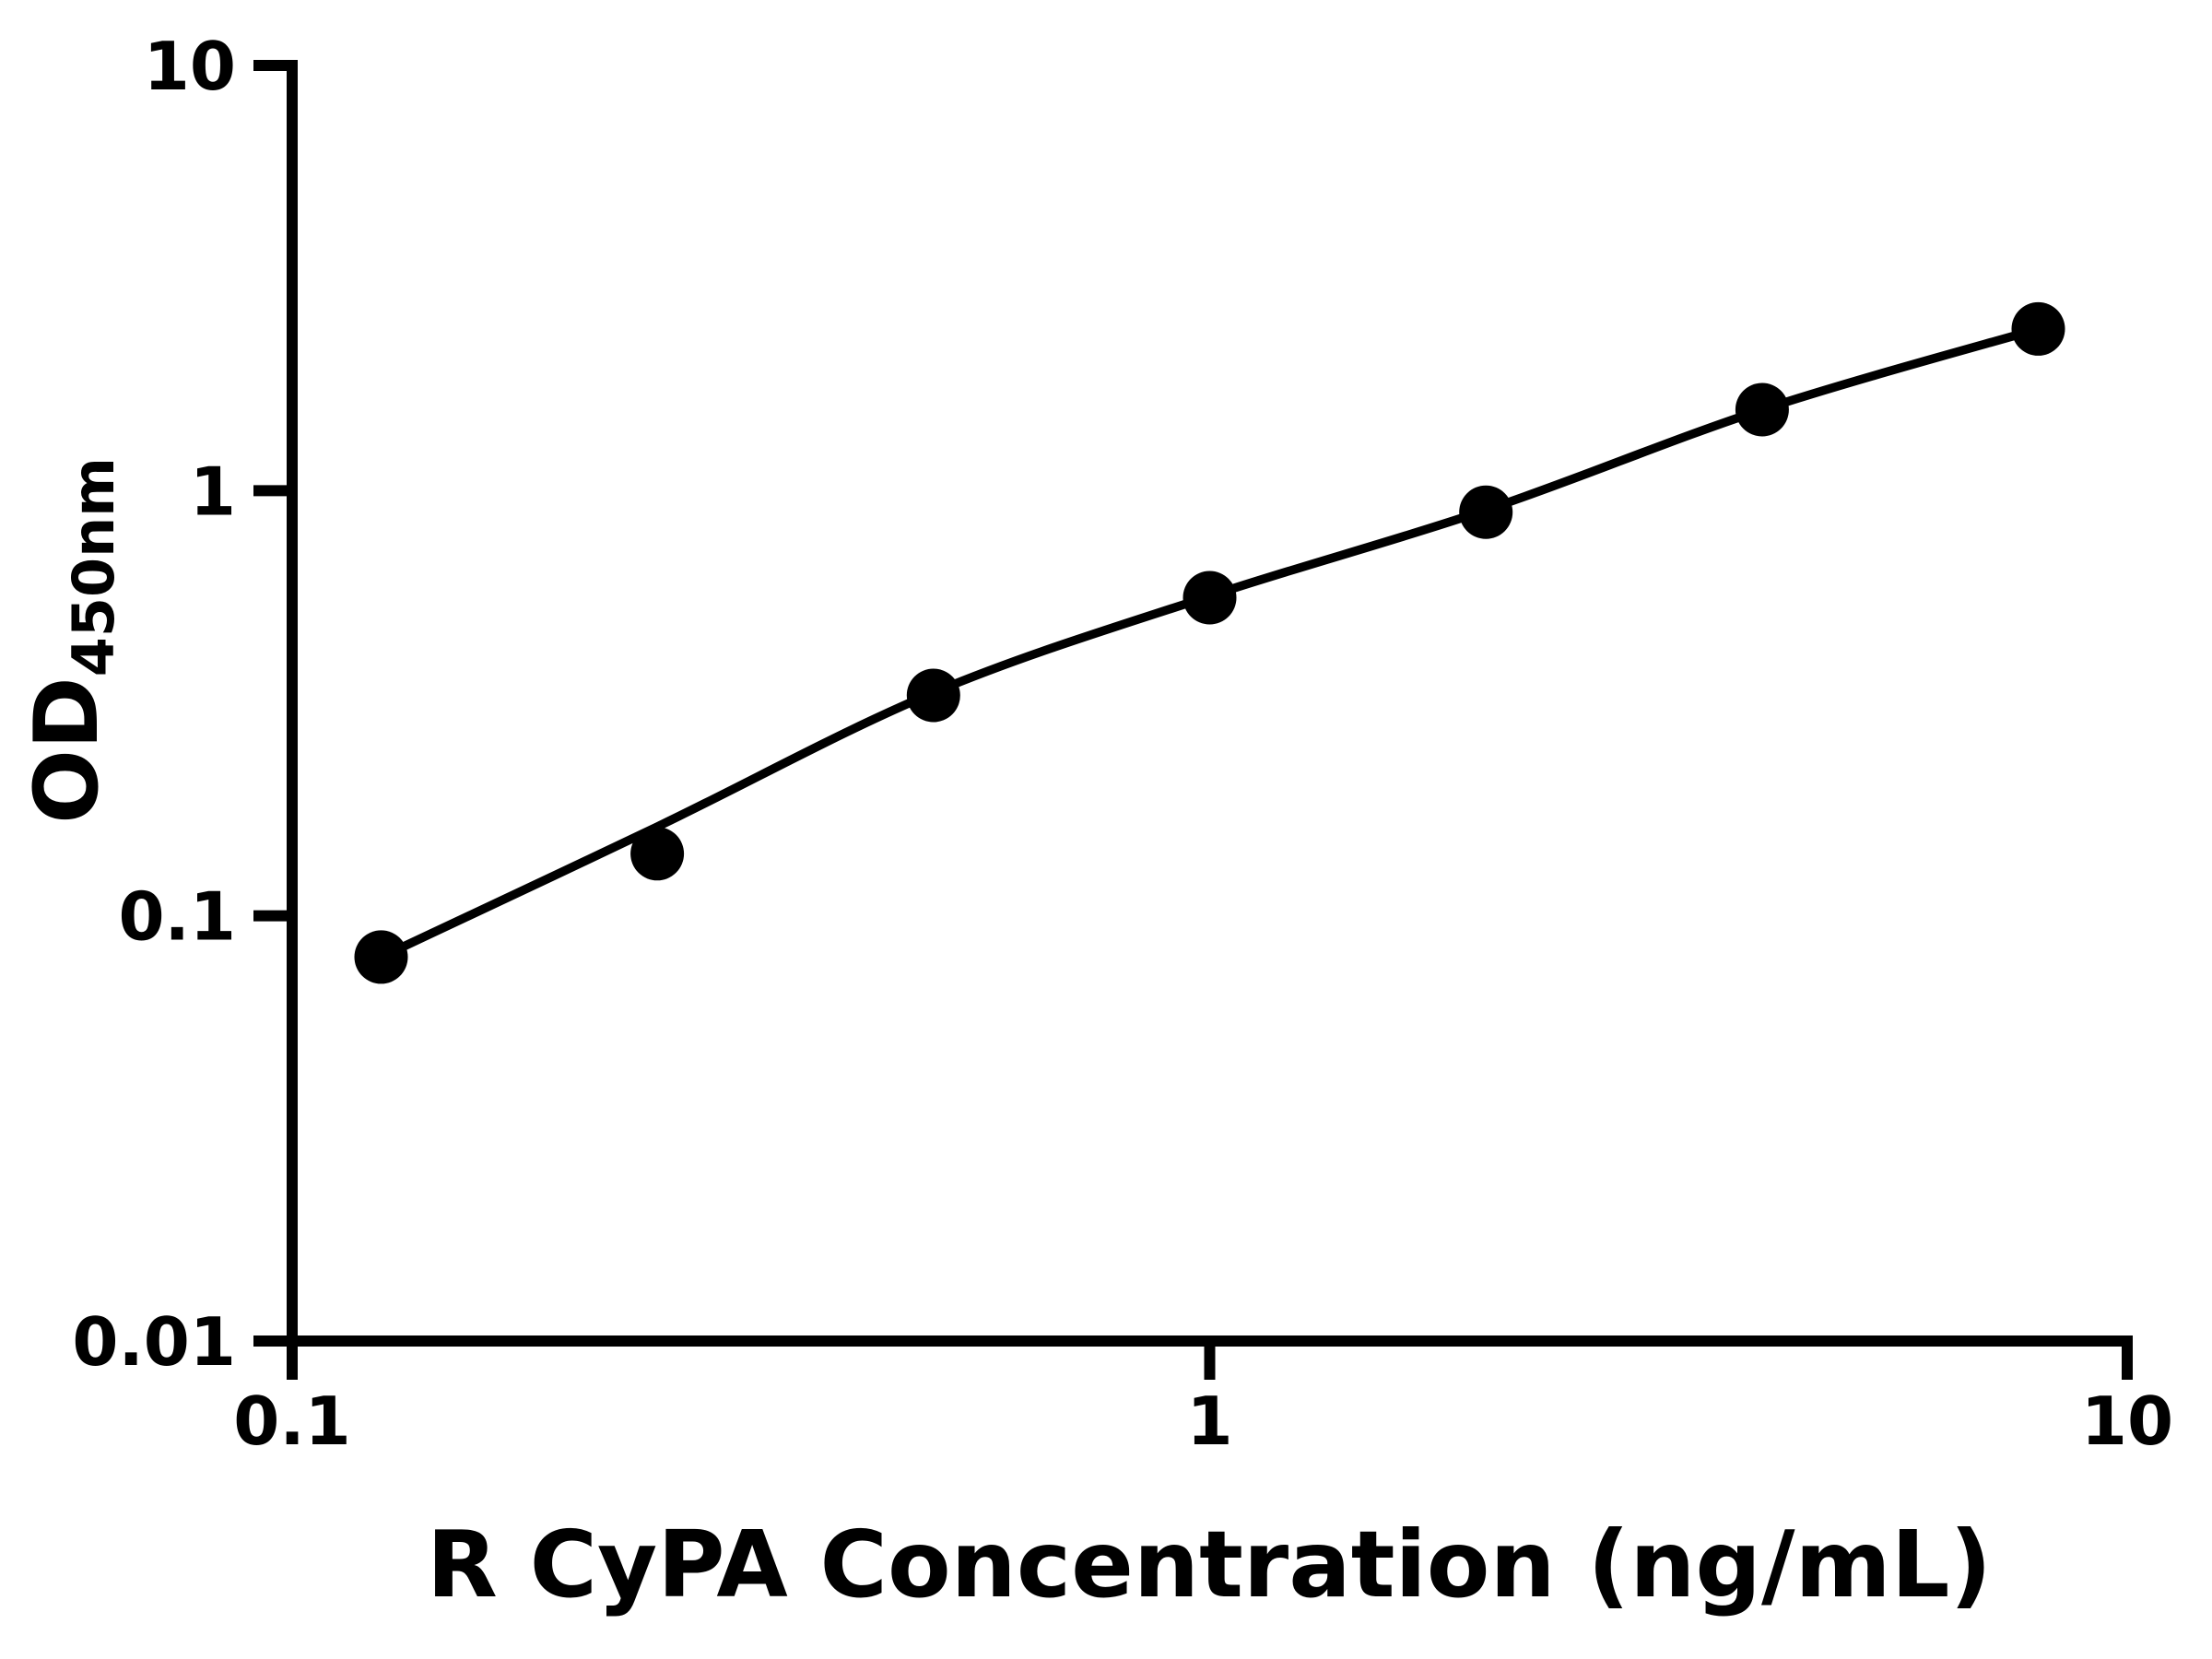  I want to click on x-tick-label: 0.1, so click(292, 1421).